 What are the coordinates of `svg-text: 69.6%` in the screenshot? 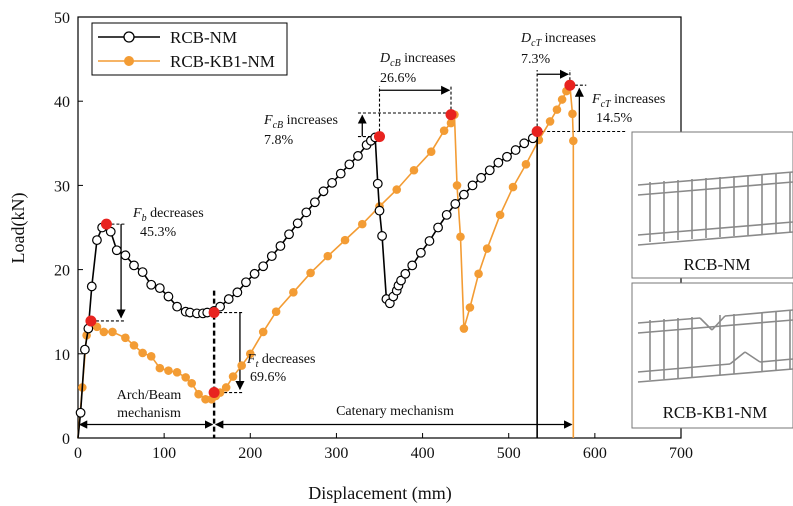 It's located at (268, 377).